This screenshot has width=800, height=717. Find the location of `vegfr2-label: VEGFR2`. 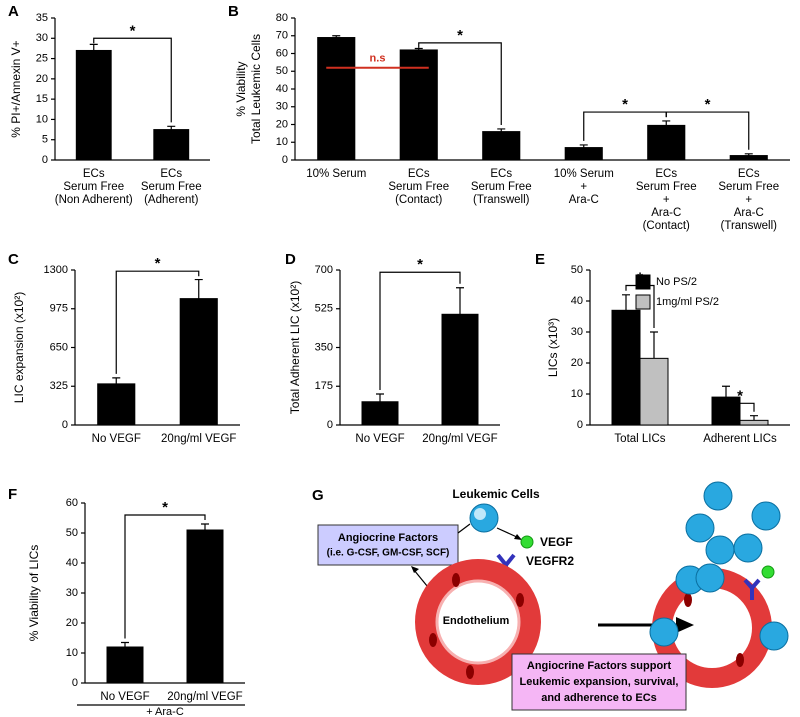

vegfr2-label: VEGFR2 is located at coordinates (550, 561).